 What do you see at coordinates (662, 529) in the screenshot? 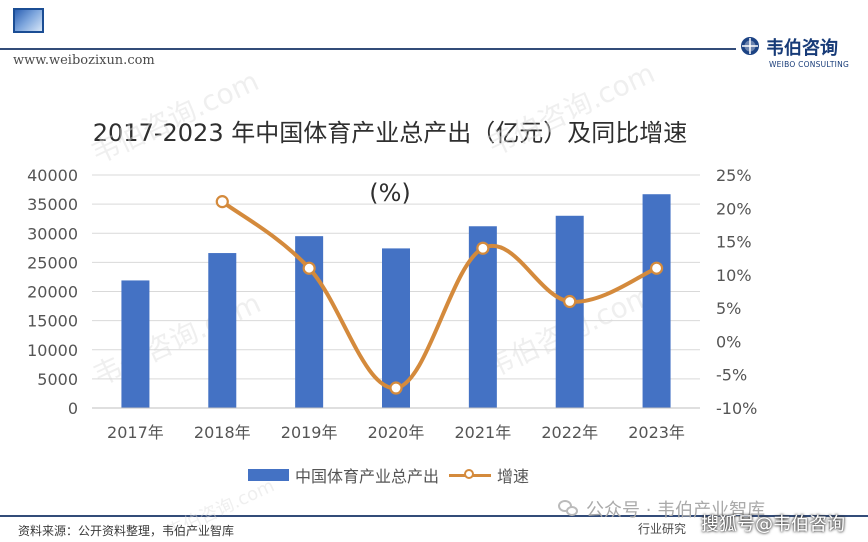
I see `footer-research-label: 行业研究` at bounding box center [662, 529].